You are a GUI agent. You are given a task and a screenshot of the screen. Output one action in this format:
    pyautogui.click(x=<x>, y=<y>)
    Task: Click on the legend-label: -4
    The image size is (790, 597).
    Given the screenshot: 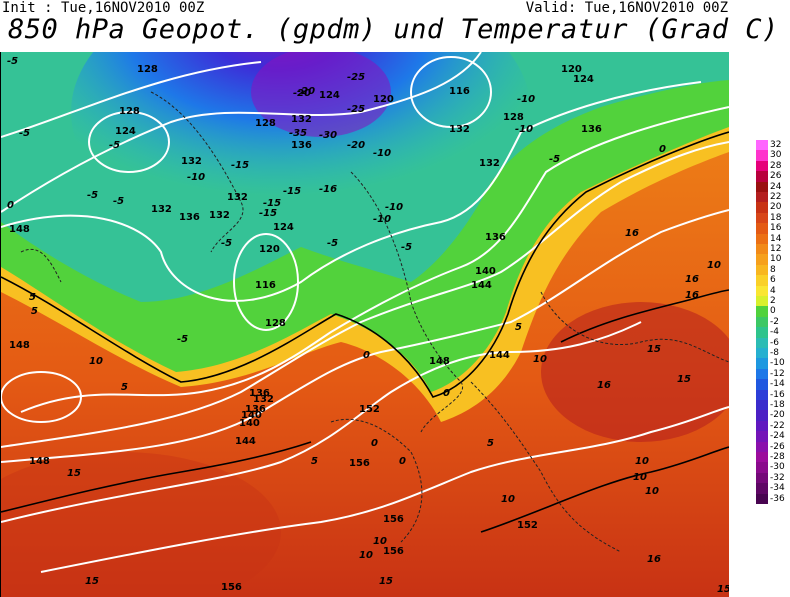 What is the action you would take?
    pyautogui.click(x=774, y=332)
    